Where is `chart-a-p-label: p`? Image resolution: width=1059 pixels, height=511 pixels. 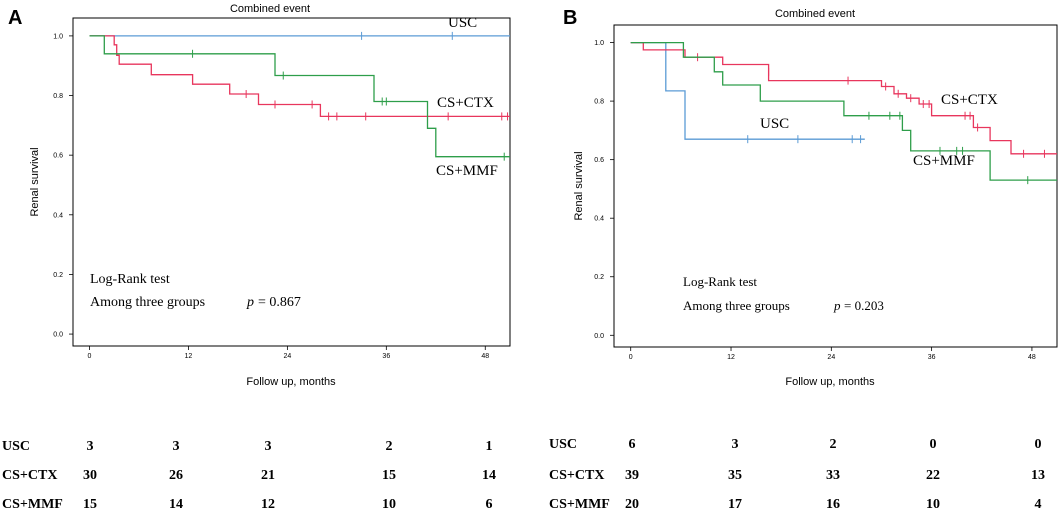 chart-a-p-label: p is located at coordinates (250, 302).